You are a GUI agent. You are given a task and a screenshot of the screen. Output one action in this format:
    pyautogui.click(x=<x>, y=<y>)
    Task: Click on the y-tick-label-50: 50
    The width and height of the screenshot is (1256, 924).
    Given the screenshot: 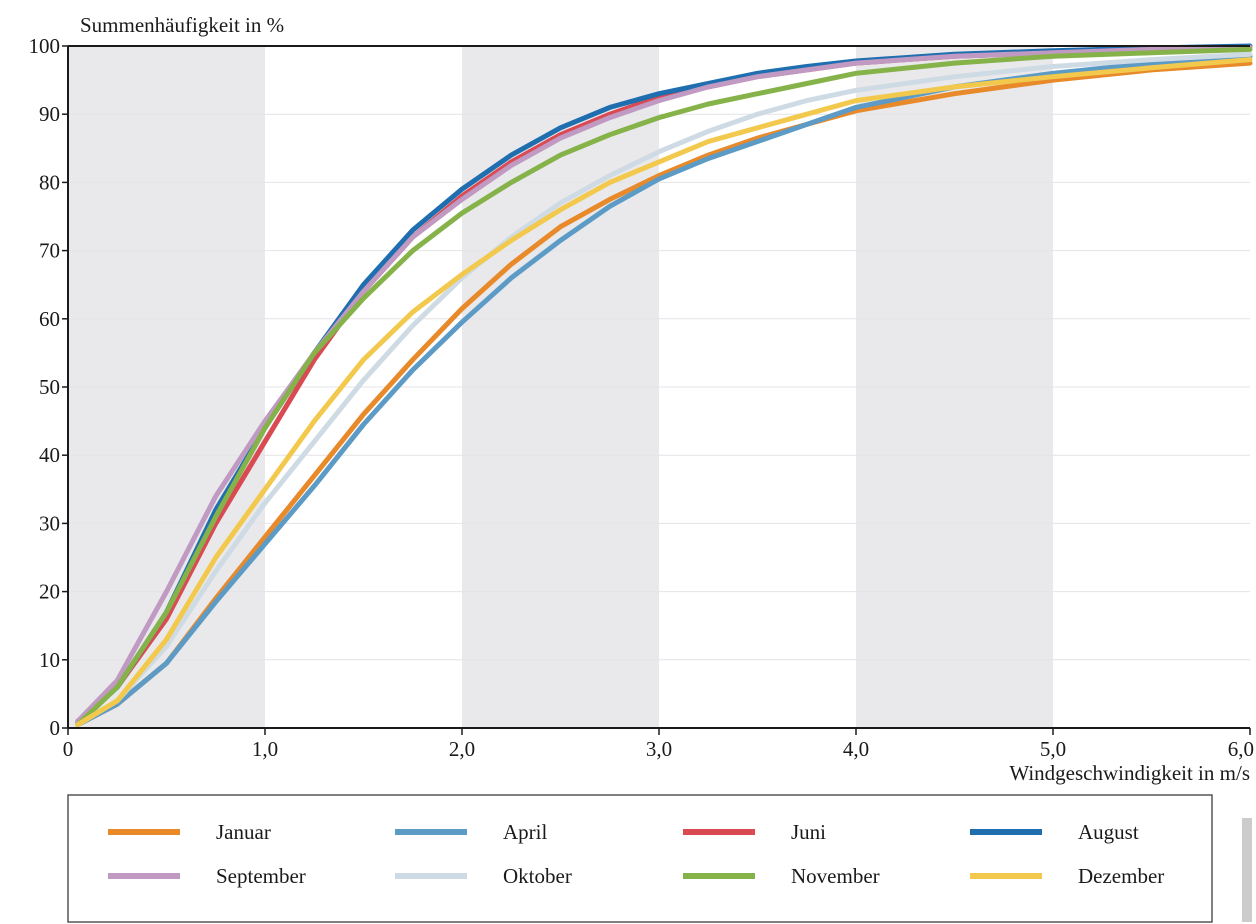 What is the action you would take?
    pyautogui.click(x=49, y=387)
    